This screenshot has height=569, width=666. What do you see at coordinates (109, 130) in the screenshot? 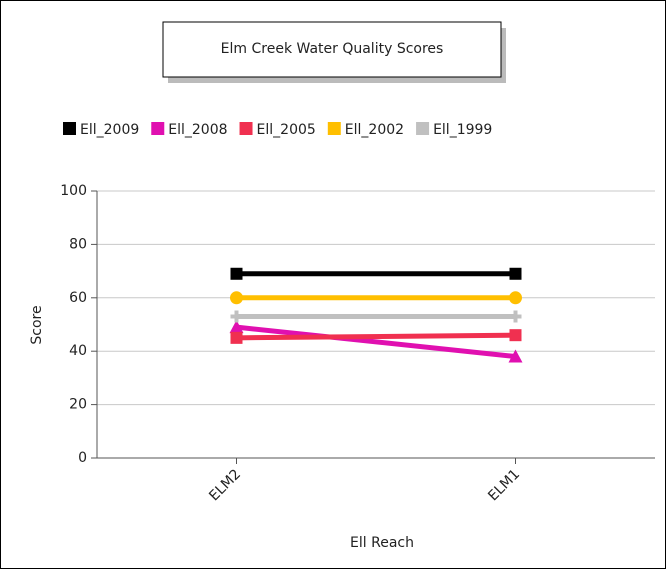
I see `legend-label: Ell_2009` at bounding box center [109, 130].